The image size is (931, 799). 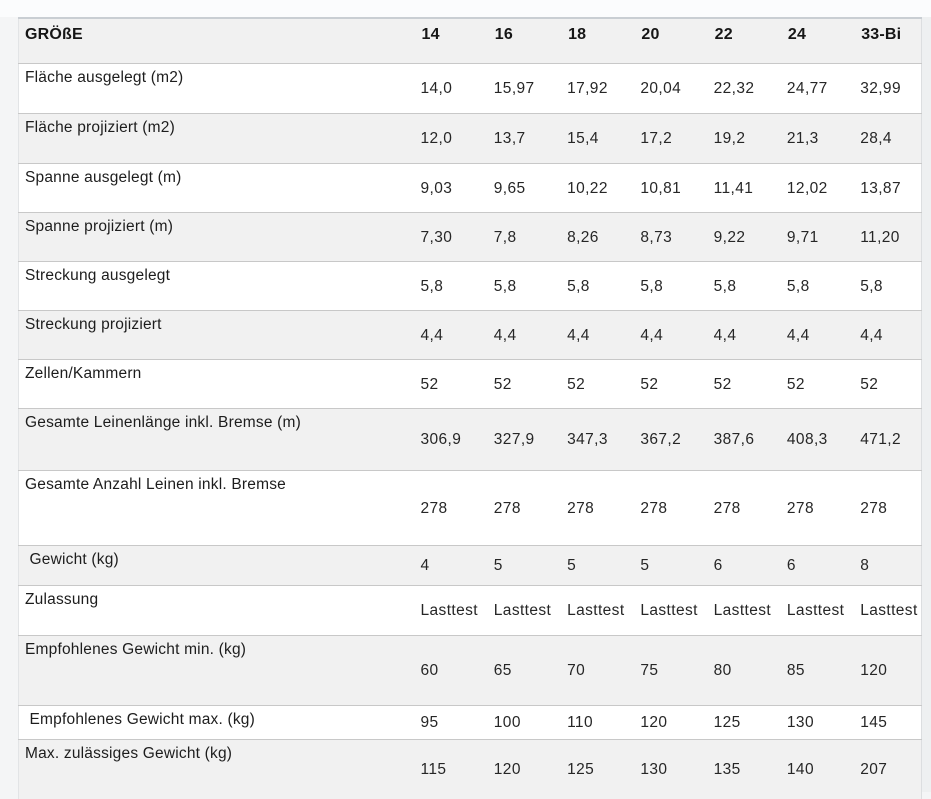 I want to click on row-label: Empfohlenes Gewicht max. (kg), so click(x=140, y=719).